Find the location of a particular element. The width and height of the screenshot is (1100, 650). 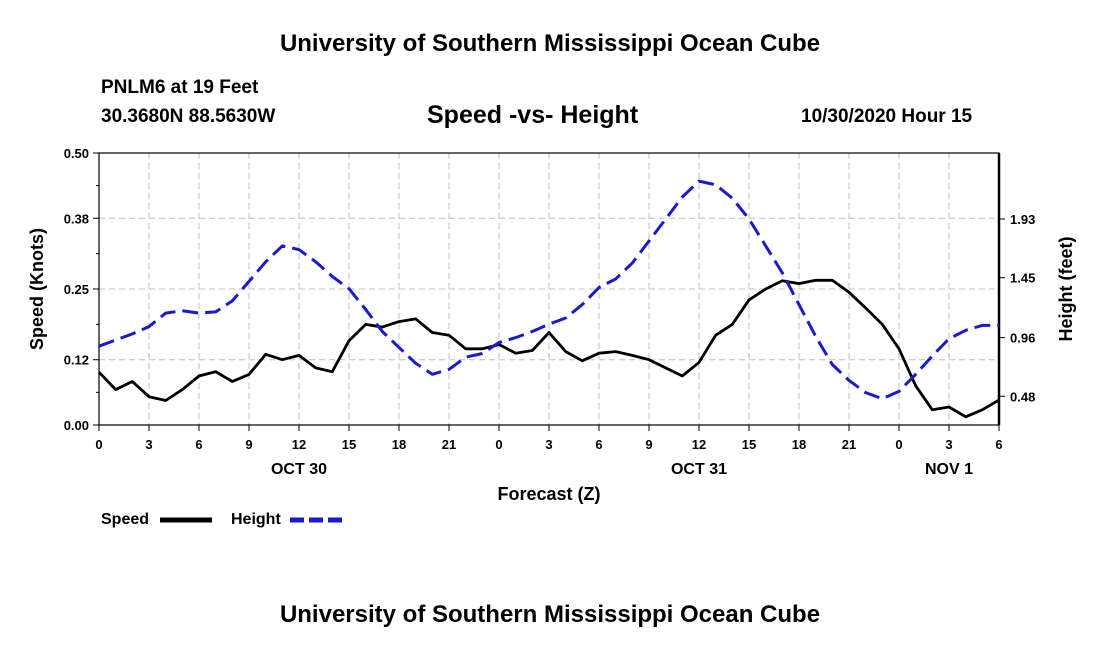

y2-axis-label: Height (feet) is located at coordinates (1066, 289).